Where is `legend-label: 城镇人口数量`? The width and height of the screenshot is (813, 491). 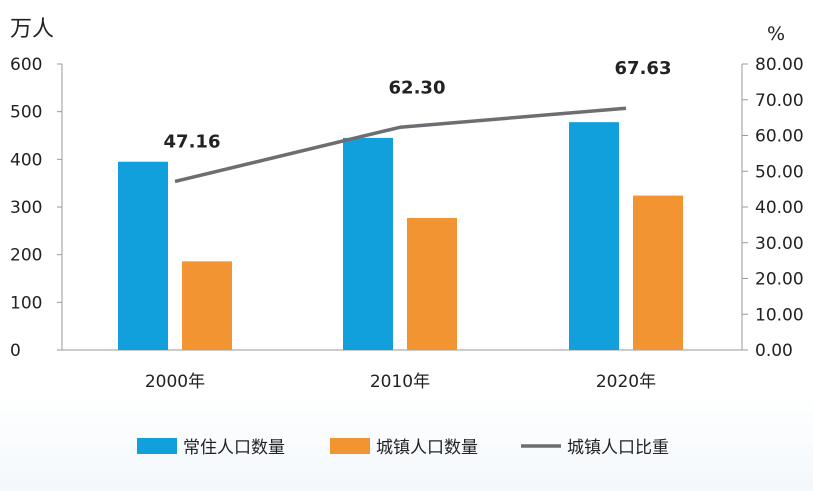 legend-label: 城镇人口数量 is located at coordinates (427, 448).